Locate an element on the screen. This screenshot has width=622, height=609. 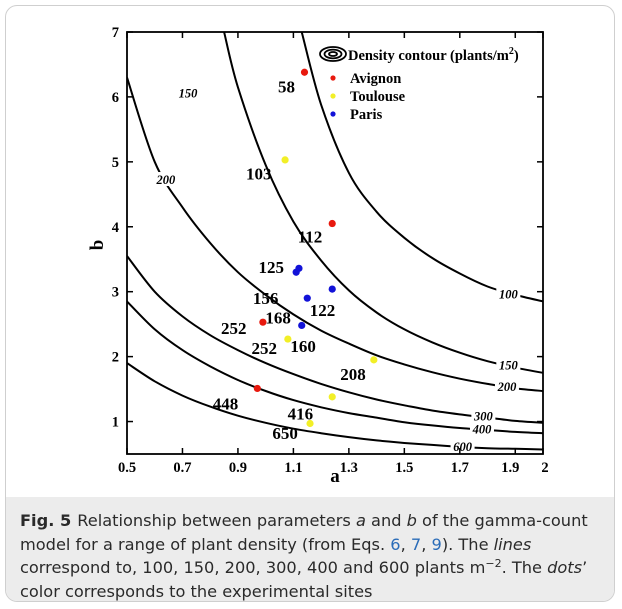
contour-label: 600 is located at coordinates (463, 447).